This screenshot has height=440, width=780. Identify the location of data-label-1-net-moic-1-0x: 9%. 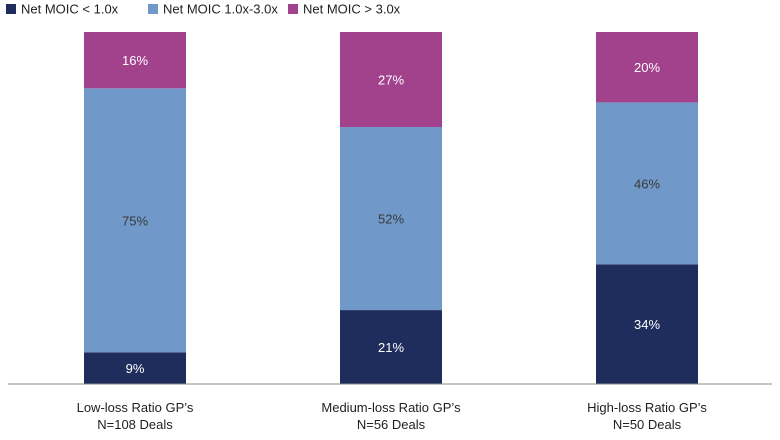
(135, 368).